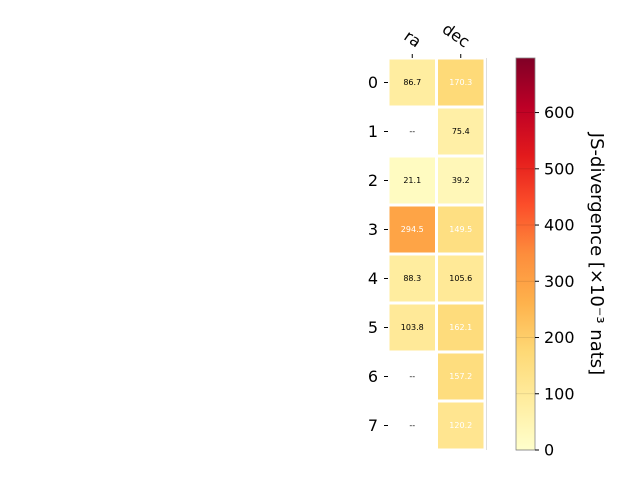 This screenshot has height=480, width=640. Describe the element at coordinates (373, 180) in the screenshot. I see `row-label-2: 2` at that location.